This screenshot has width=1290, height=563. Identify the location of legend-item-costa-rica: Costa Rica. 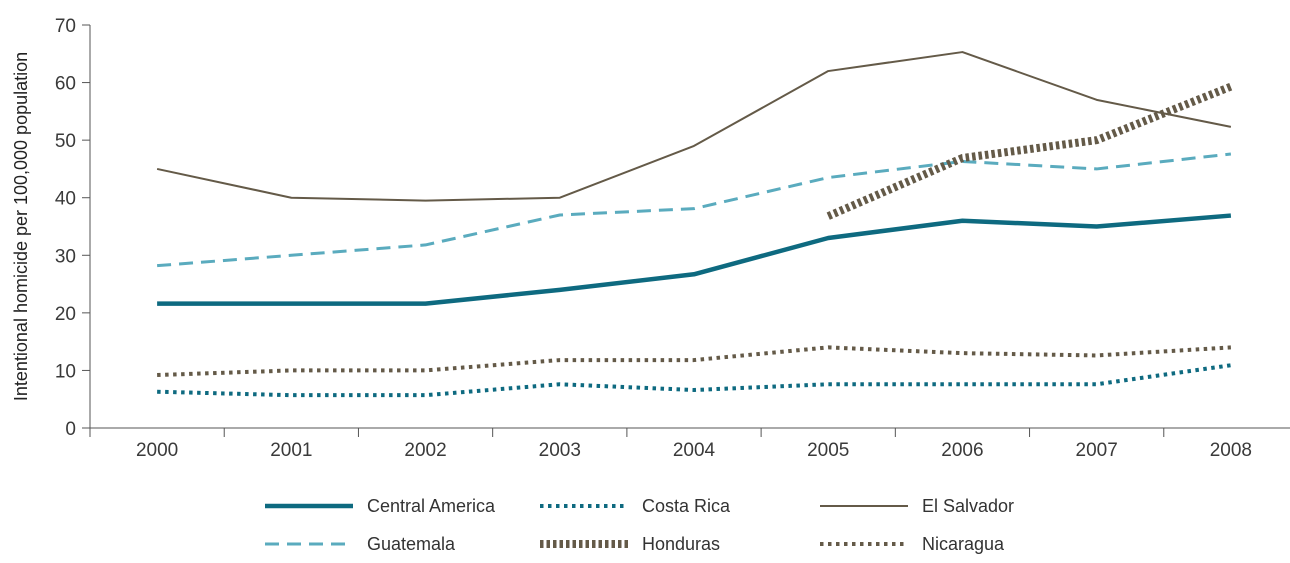
(635, 506).